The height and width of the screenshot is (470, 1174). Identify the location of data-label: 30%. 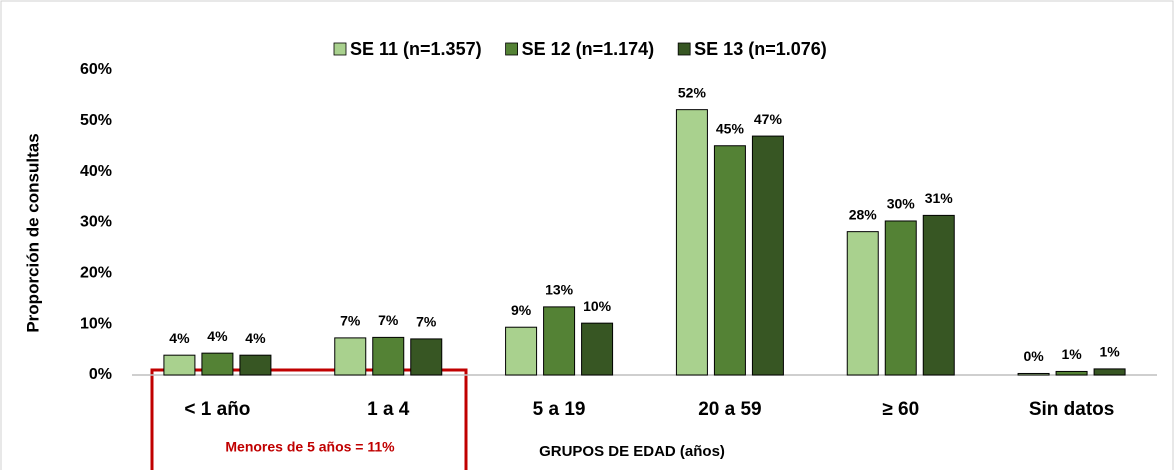
(901, 204).